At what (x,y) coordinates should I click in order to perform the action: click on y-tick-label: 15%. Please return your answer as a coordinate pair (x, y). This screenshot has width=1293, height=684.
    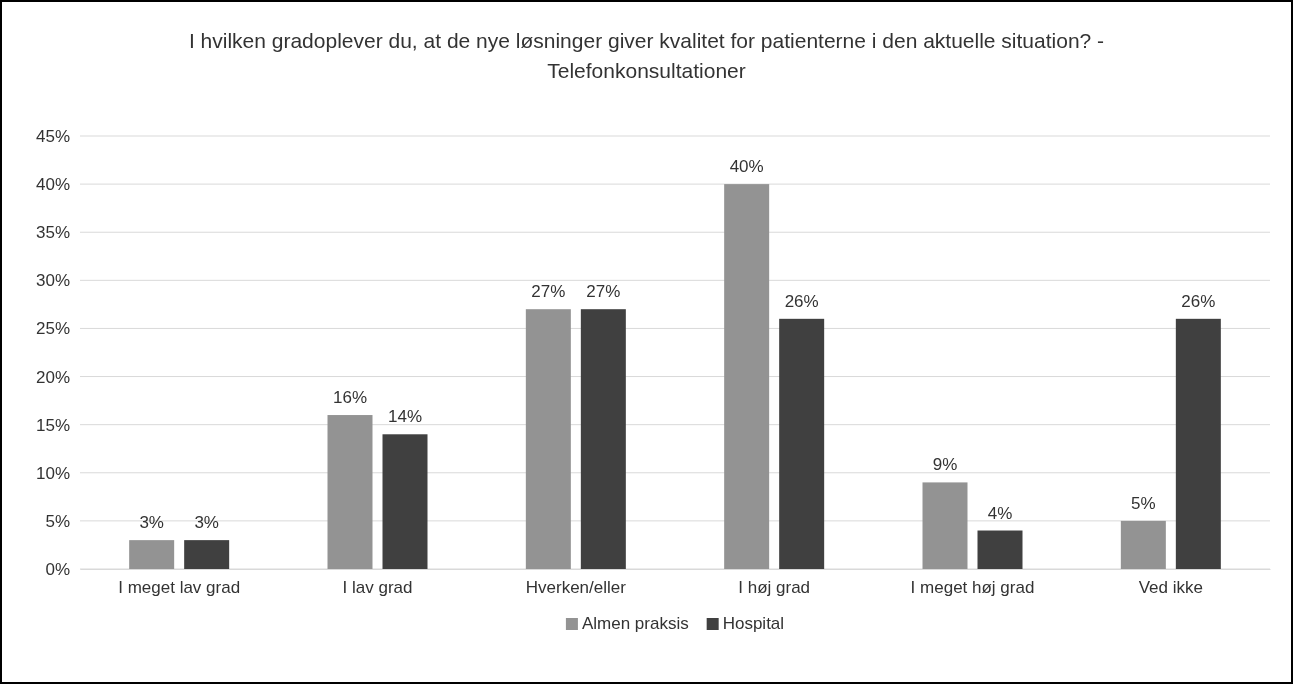
    Looking at the image, I should click on (52, 425).